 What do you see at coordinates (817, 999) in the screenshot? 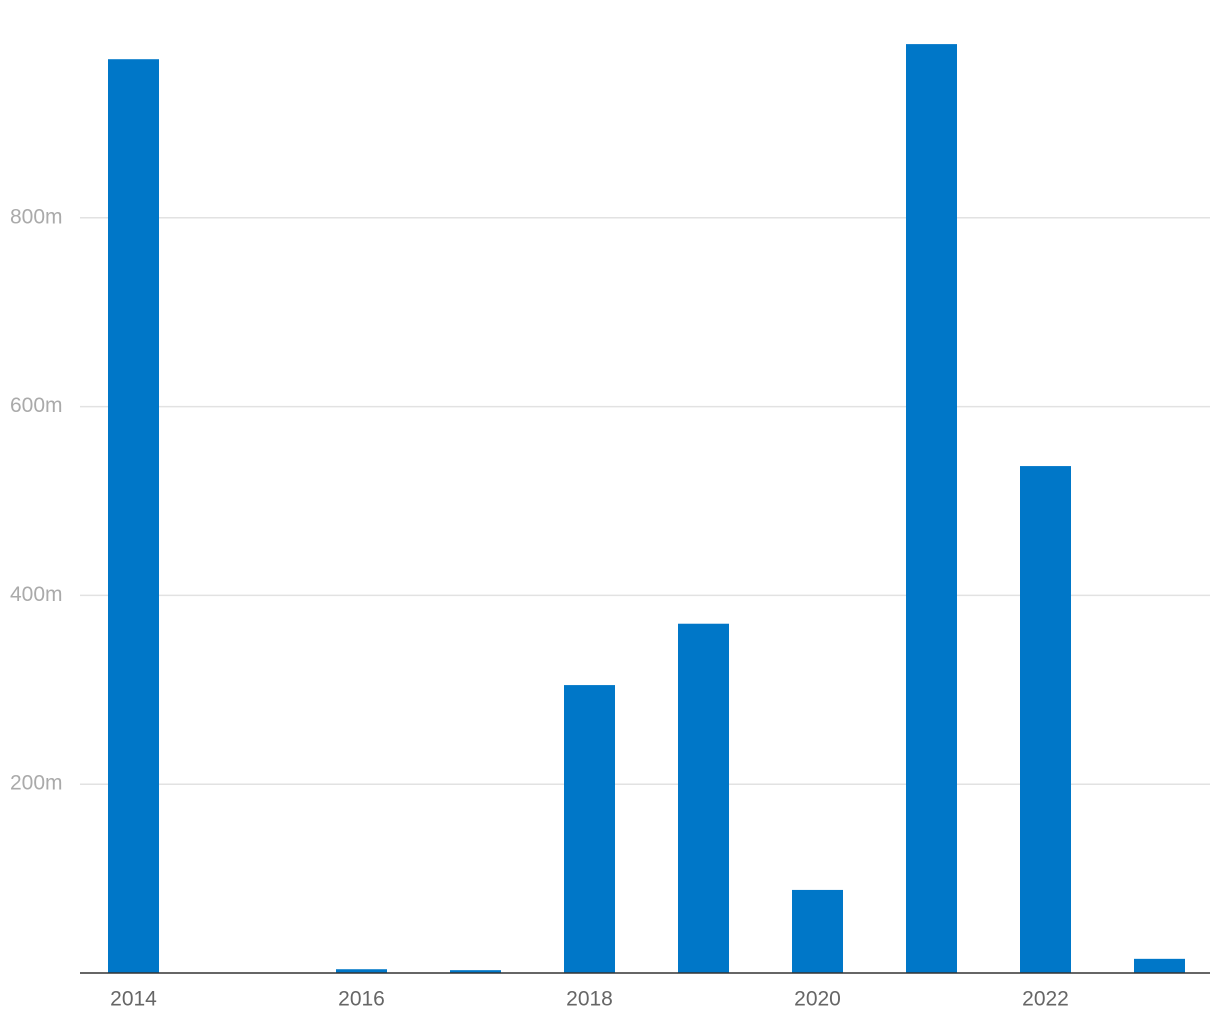
I see `x-tick-label: 2020` at bounding box center [817, 999].